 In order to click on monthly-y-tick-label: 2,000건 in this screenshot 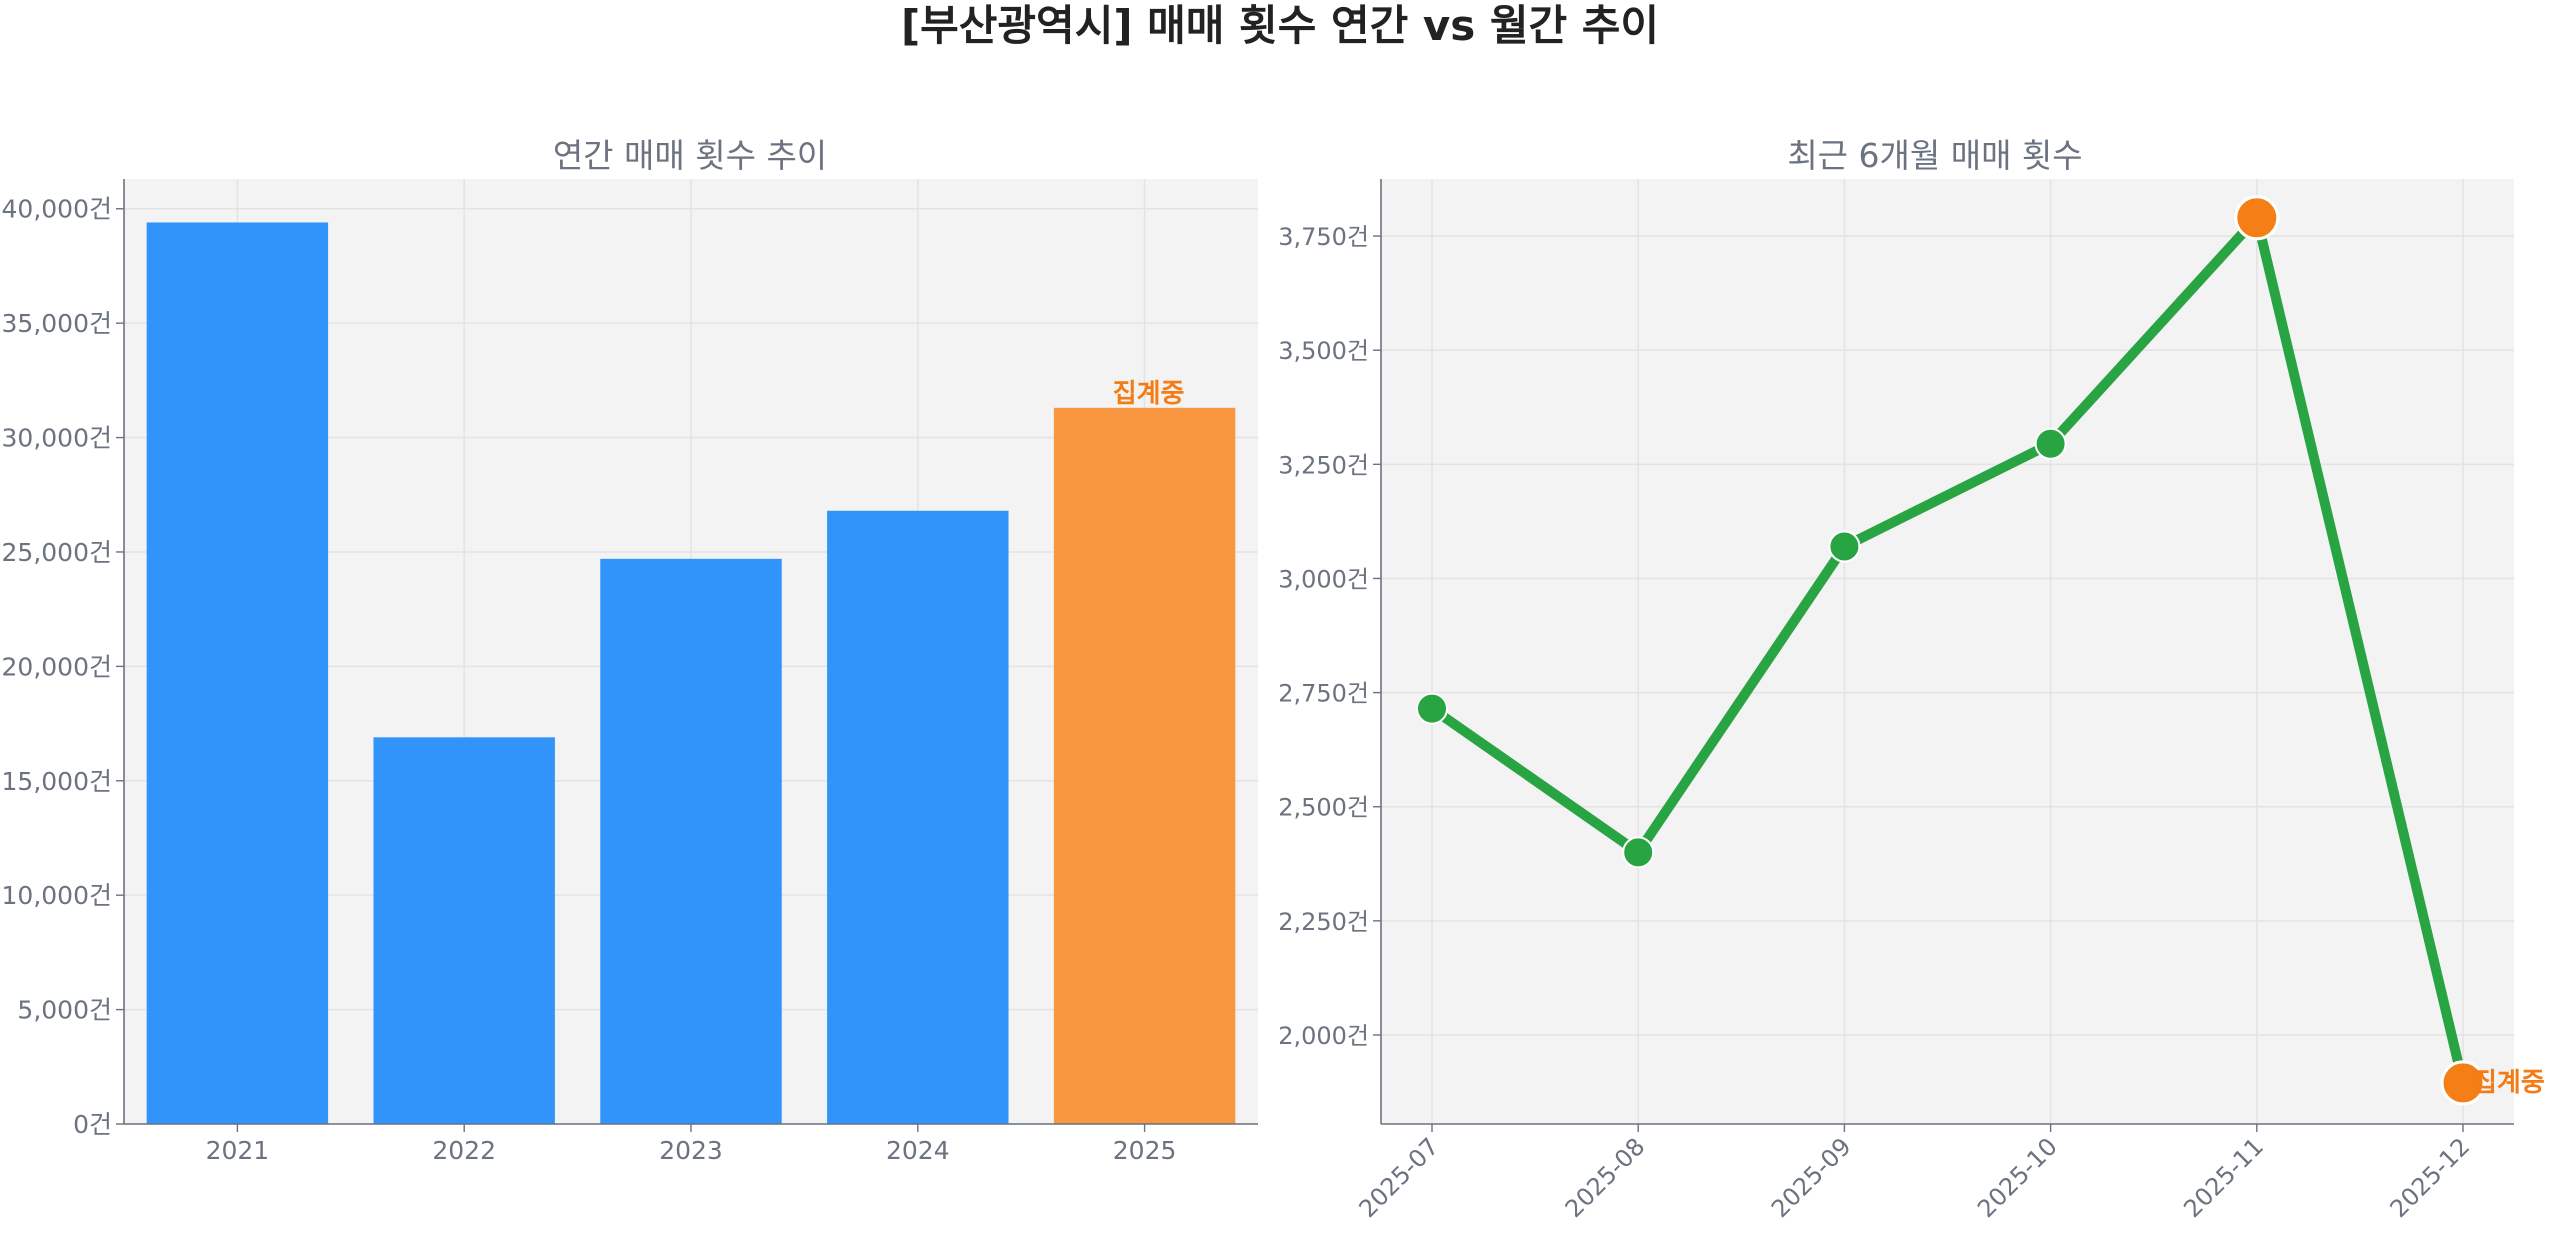, I will do `click(1323, 1036)`.